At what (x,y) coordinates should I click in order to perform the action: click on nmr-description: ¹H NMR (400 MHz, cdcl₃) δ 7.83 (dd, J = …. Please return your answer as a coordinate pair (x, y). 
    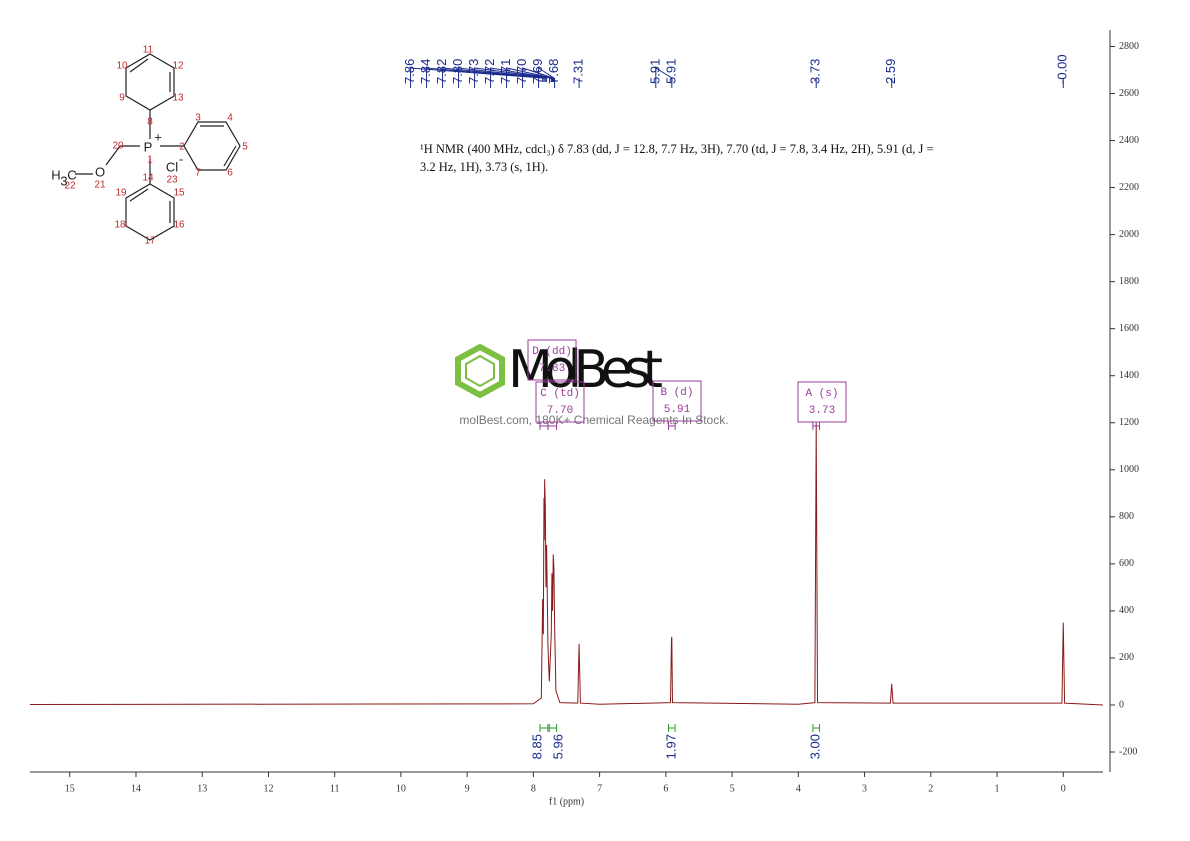
    Looking at the image, I should click on (677, 149).